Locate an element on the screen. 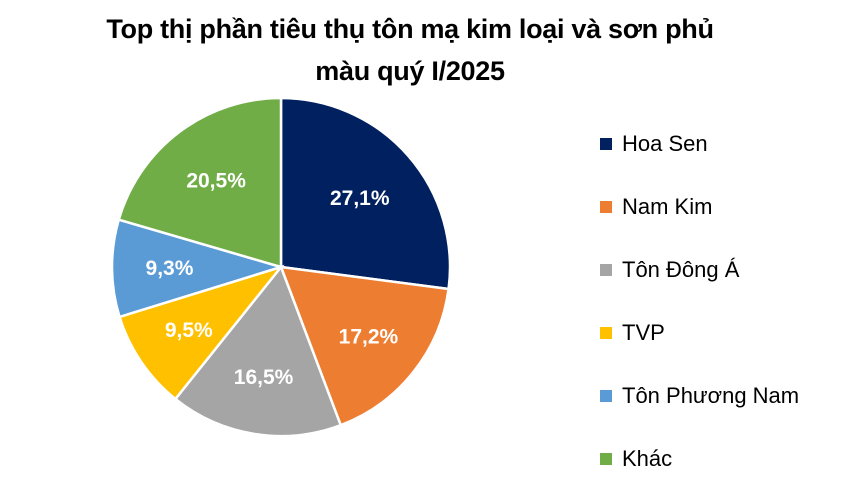  legend-item-ton-dong-a: Tôn Đông Á is located at coordinates (699, 269).